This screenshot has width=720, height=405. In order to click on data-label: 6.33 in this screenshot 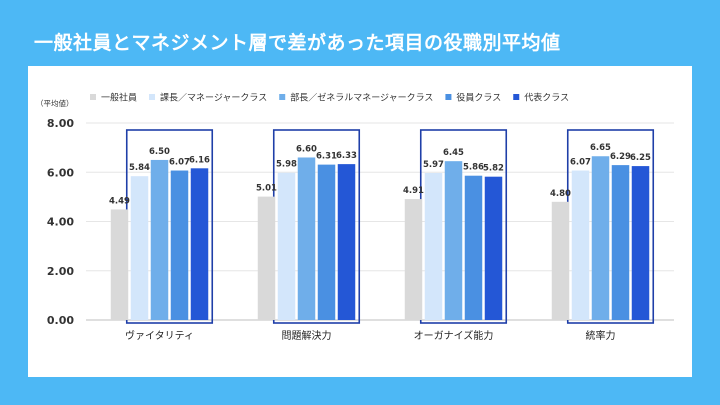, I will do `click(346, 156)`.